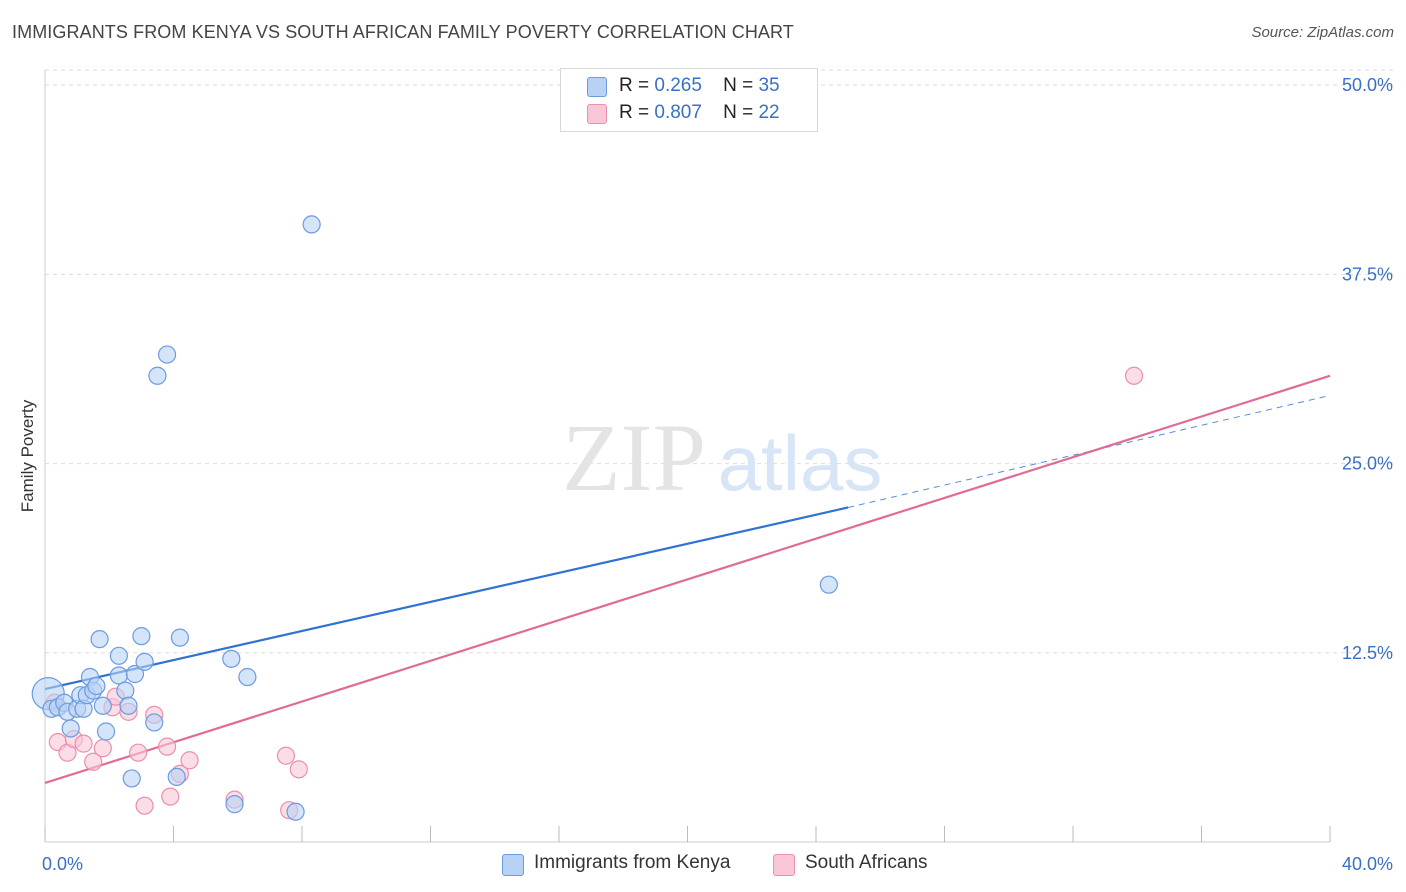 The image size is (1406, 892). What do you see at coordinates (1367, 274) in the screenshot?
I see `y-tick-label: 37.5%` at bounding box center [1367, 274].